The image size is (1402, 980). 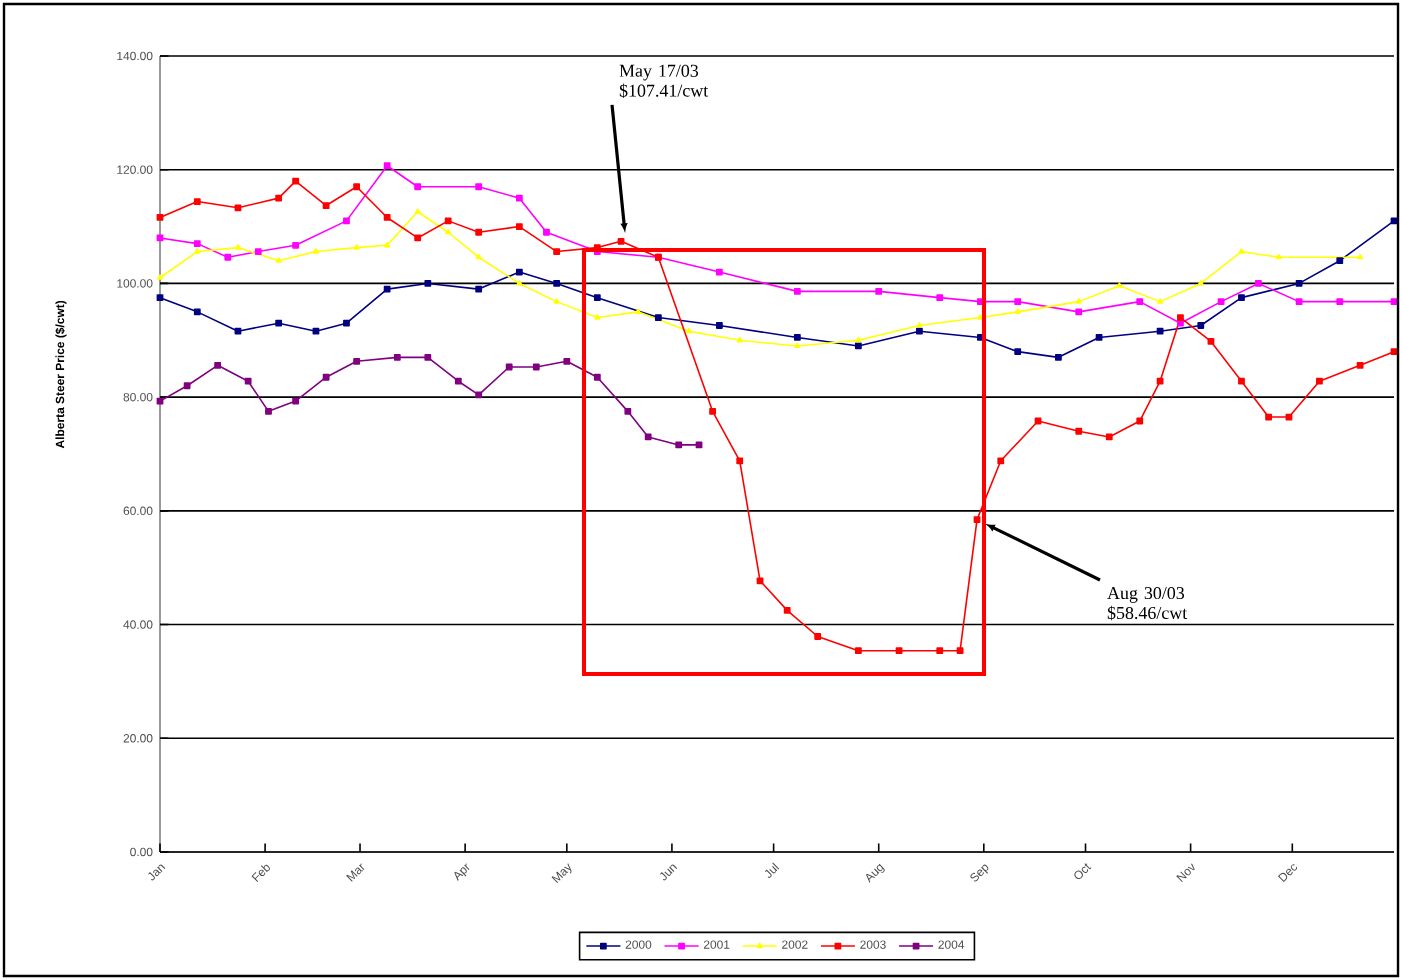 What do you see at coordinates (664, 81) in the screenshot?
I see `annotation: May 17/03 $107.41/cwt` at bounding box center [664, 81].